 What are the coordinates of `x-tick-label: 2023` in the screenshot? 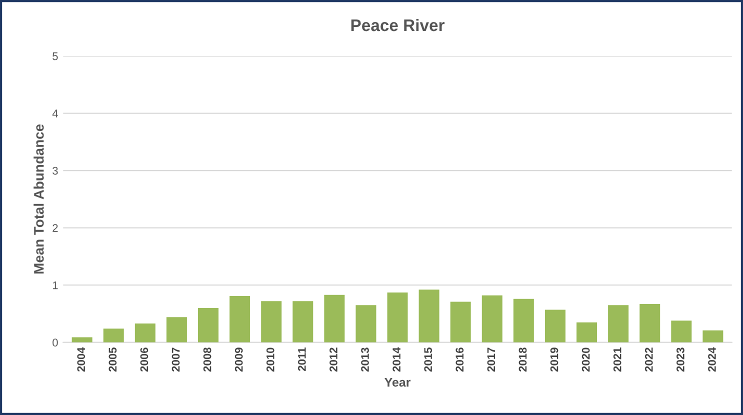 It's located at (680, 360).